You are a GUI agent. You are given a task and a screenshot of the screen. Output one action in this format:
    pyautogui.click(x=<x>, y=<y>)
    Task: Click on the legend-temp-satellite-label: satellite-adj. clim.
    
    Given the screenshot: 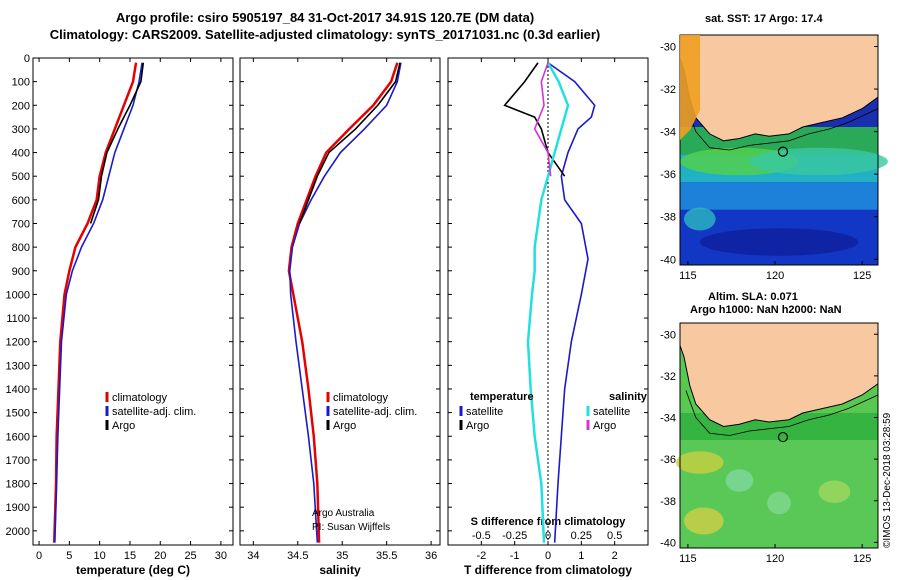 What is the action you would take?
    pyautogui.click(x=154, y=412)
    